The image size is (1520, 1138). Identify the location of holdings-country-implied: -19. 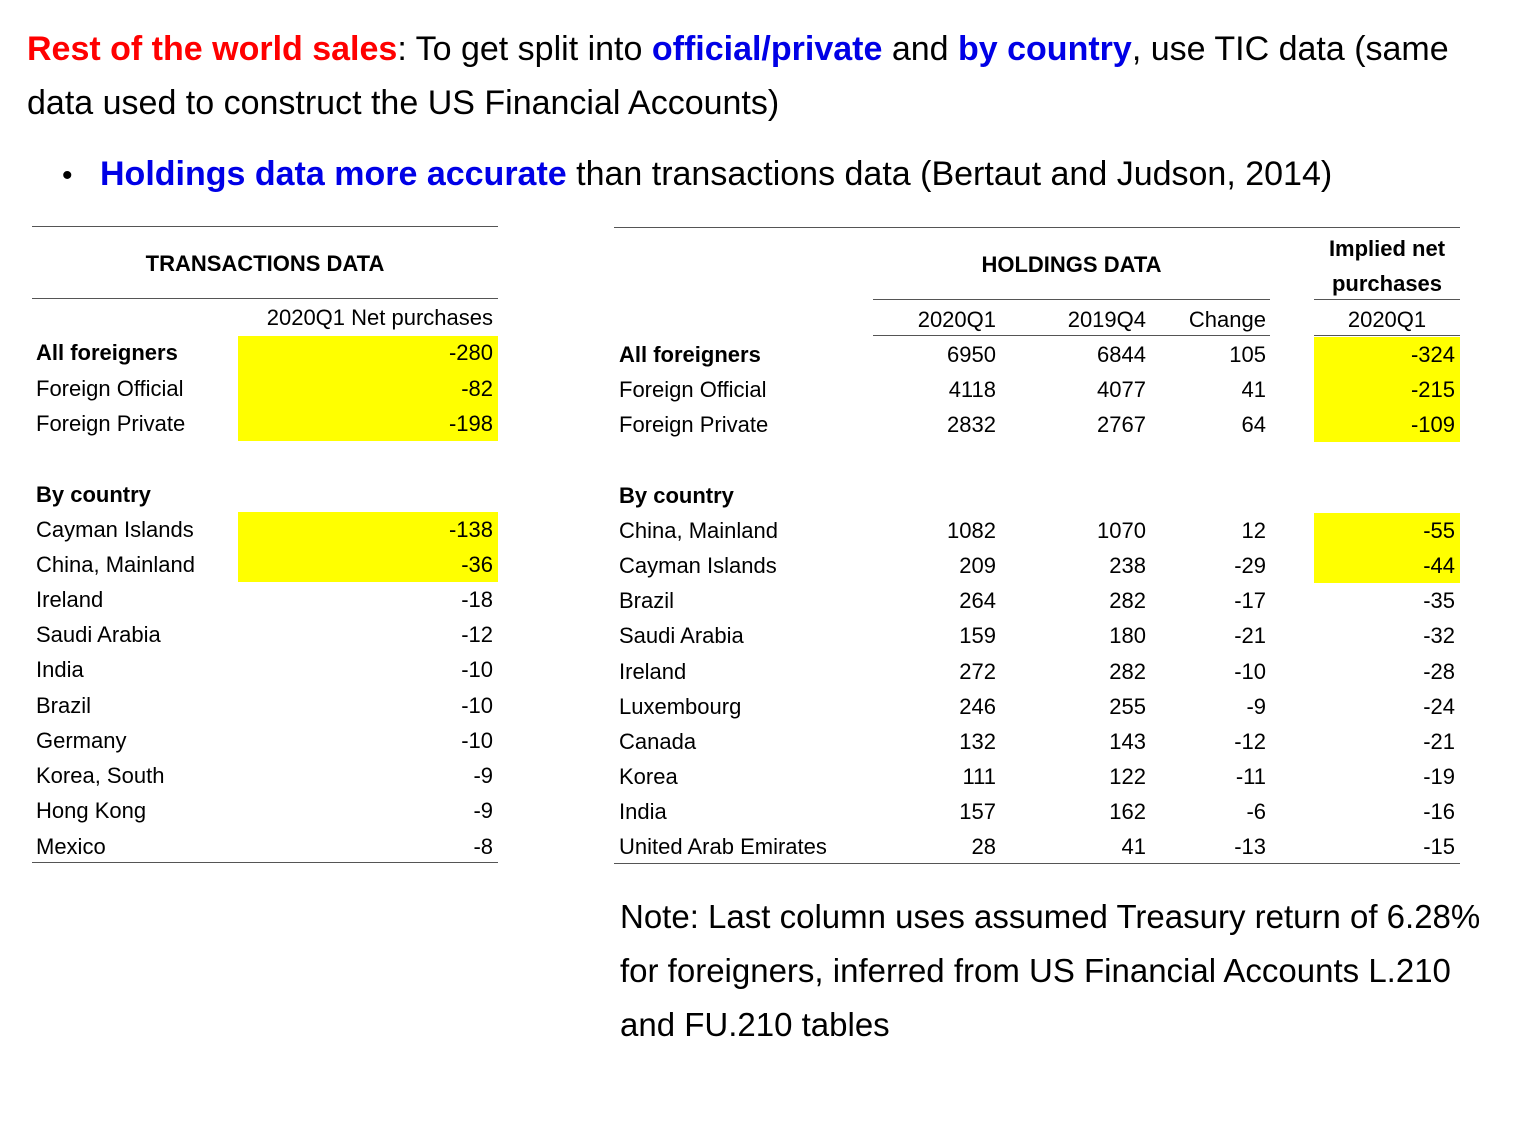
(1439, 776).